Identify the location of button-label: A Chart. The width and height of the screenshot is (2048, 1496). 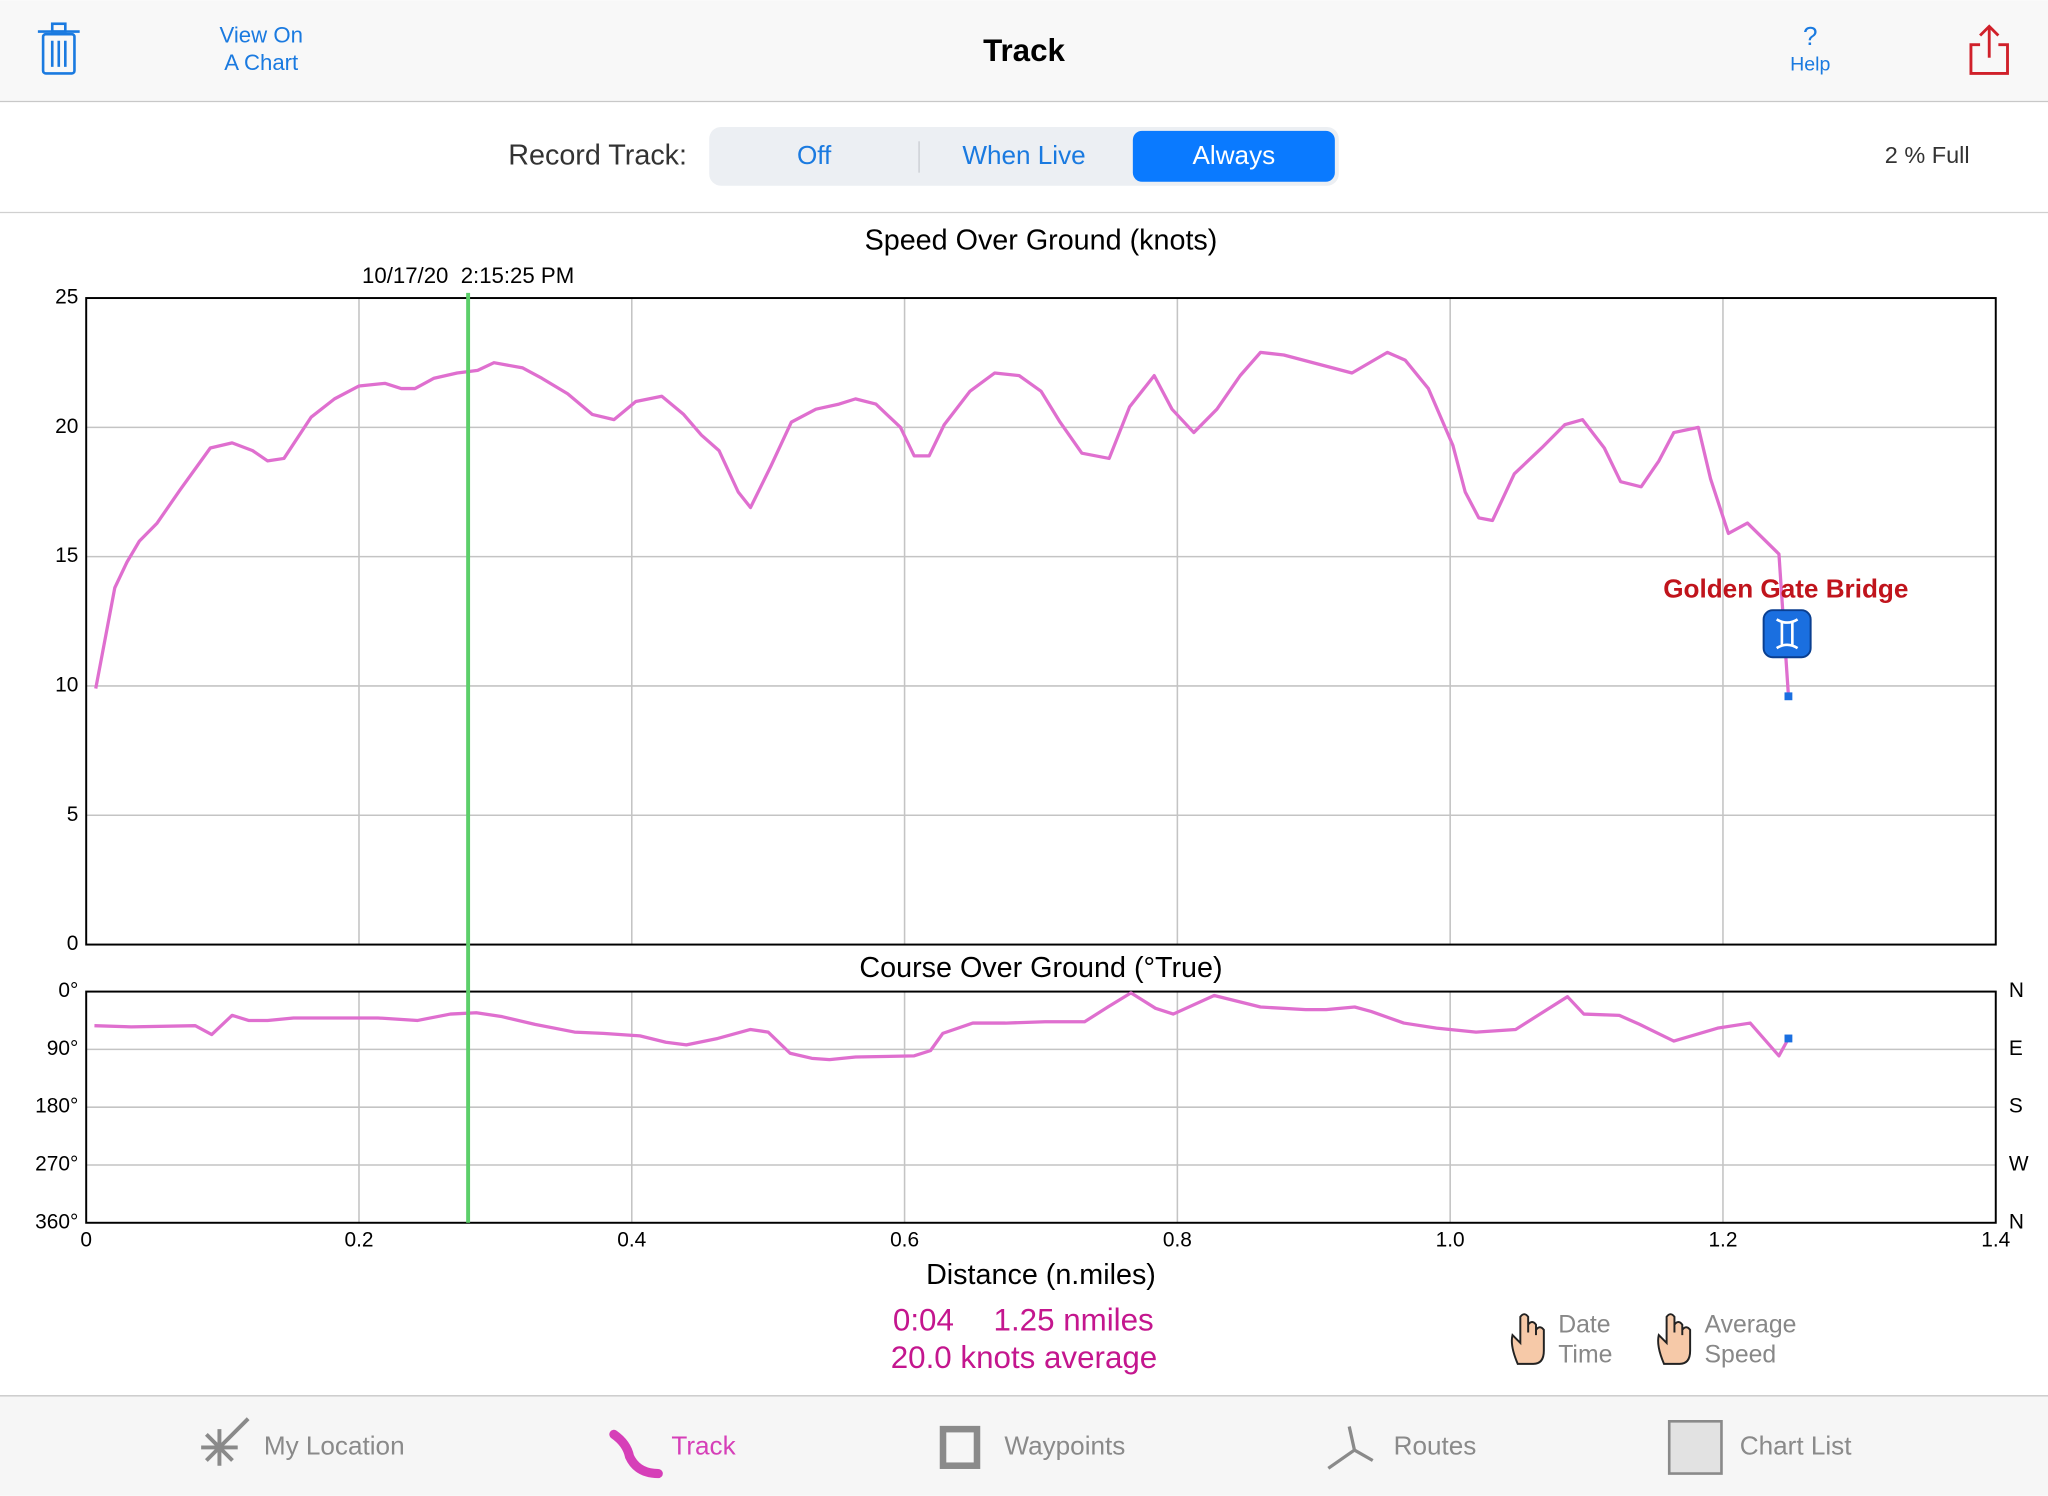
(261, 62).